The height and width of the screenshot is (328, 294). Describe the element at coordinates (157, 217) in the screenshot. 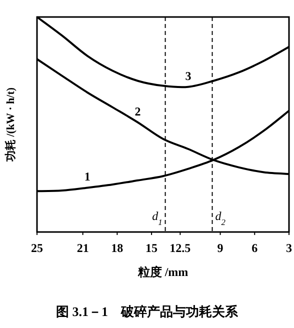

I see `ref-line-label: d$_{1}$` at that location.